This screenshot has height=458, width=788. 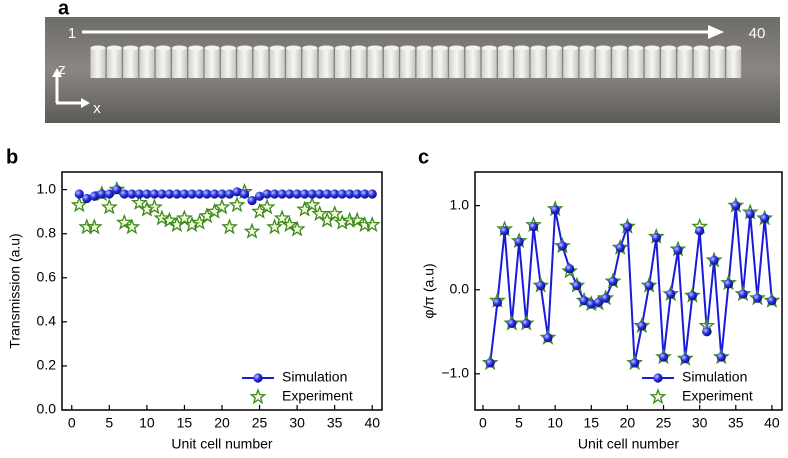 What do you see at coordinates (700, 423) in the screenshot?
I see `x-tick-label: 30` at bounding box center [700, 423].